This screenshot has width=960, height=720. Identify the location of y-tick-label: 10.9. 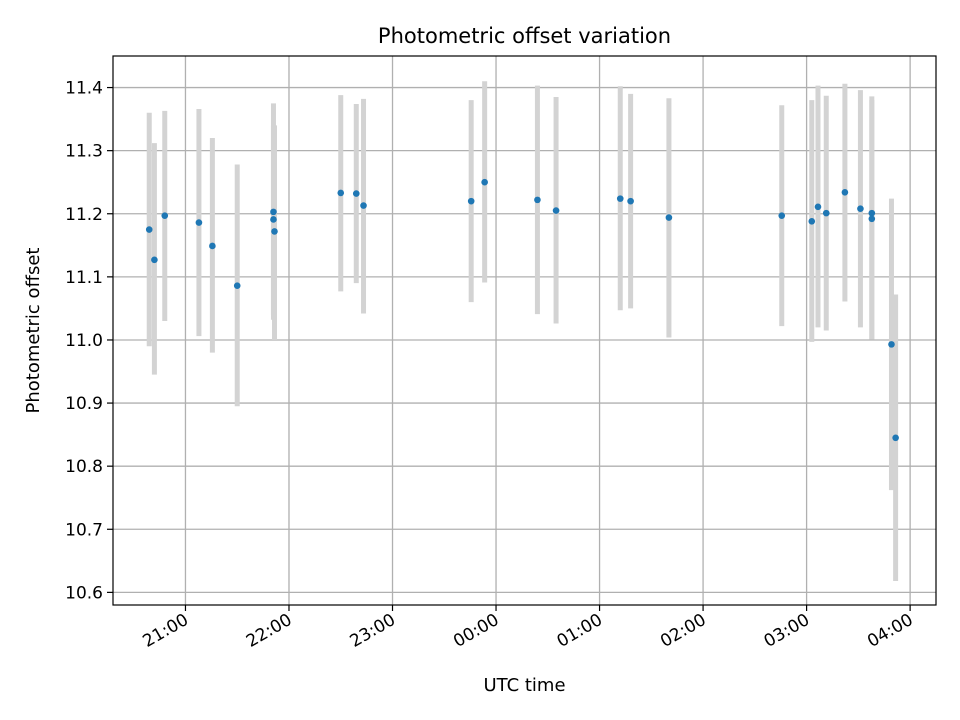
(84, 404).